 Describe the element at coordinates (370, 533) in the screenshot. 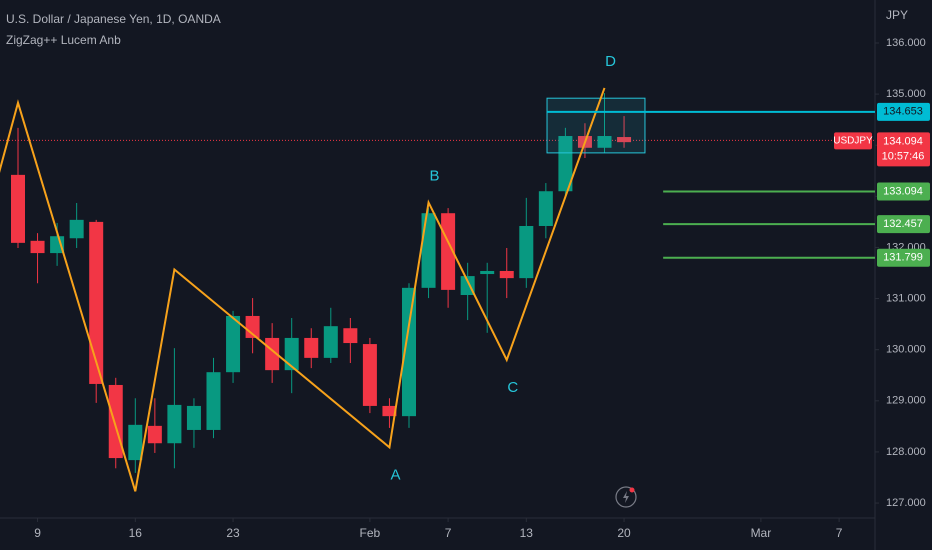

I see `x-tick-label: Feb` at that location.